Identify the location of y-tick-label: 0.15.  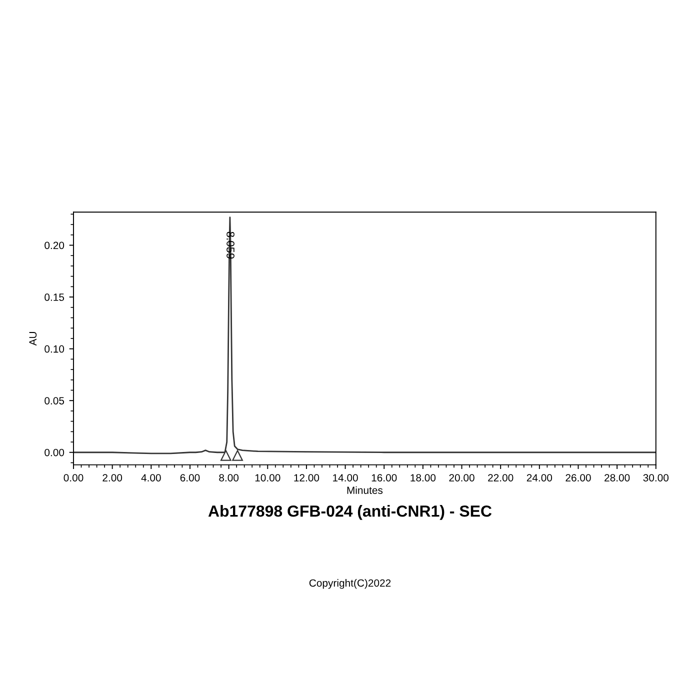
(54, 297).